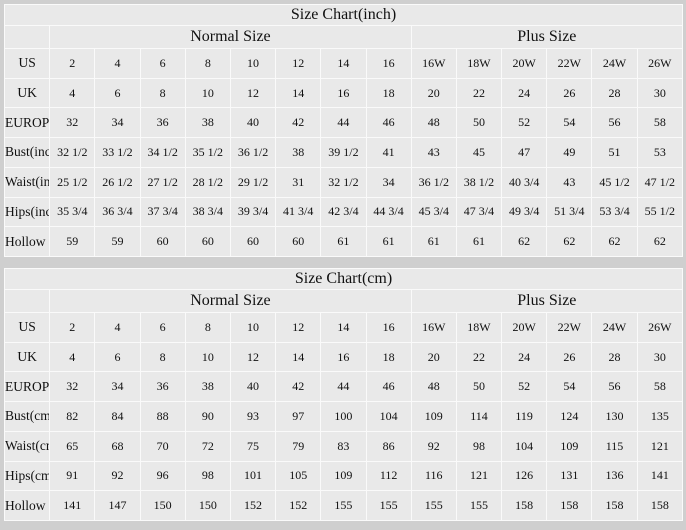  I want to click on table-cell: 47 1/2, so click(660, 182).